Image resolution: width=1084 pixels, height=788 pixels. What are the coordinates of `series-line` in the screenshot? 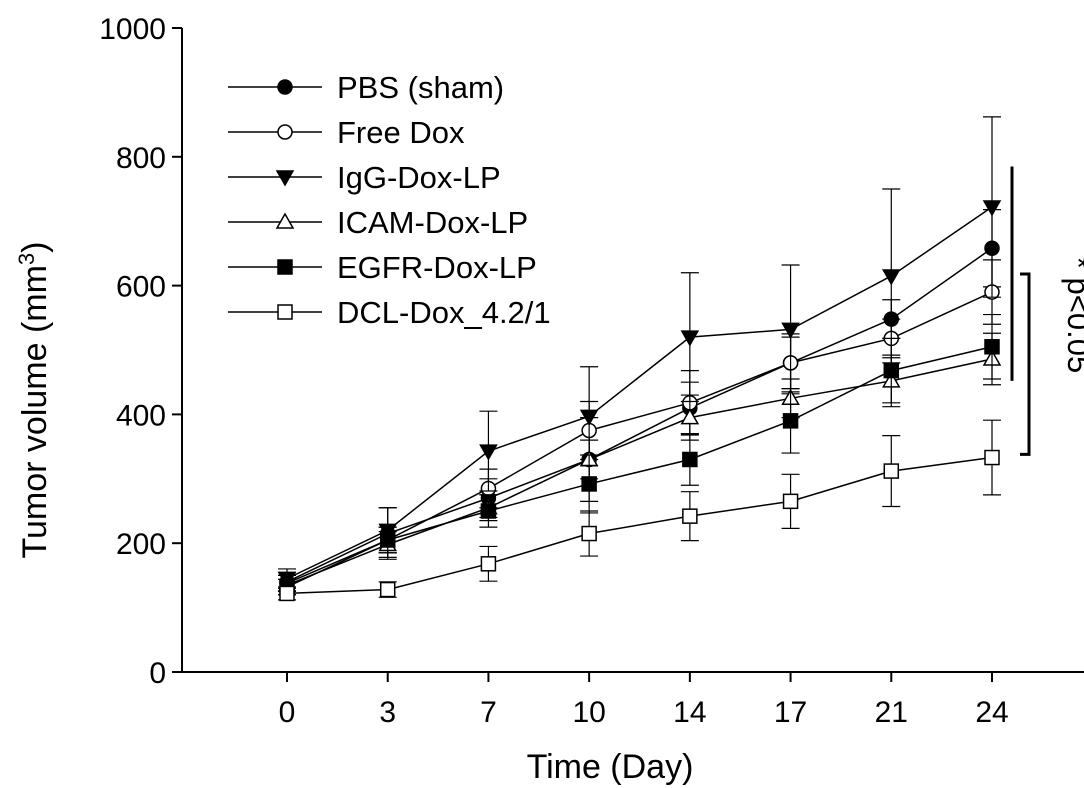 It's located at (639, 525).